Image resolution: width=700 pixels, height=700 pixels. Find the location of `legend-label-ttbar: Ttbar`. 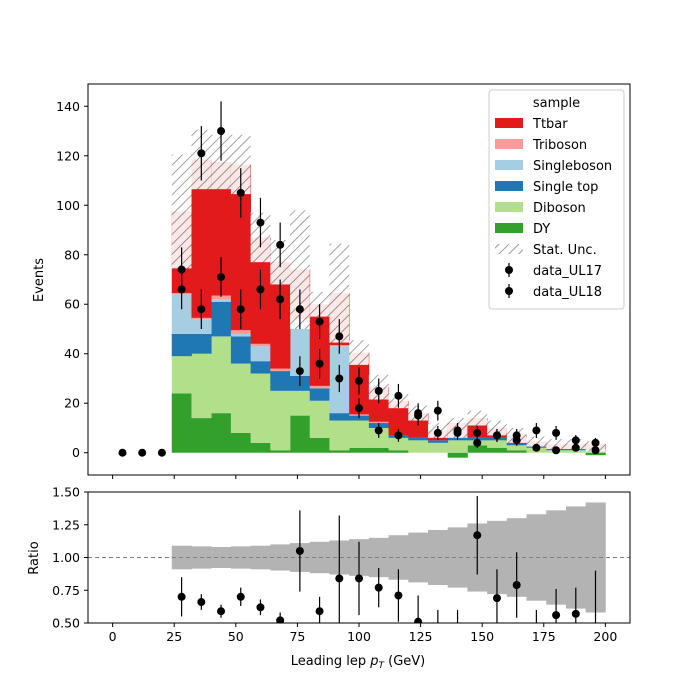

legend-label-ttbar: Ttbar is located at coordinates (550, 124).